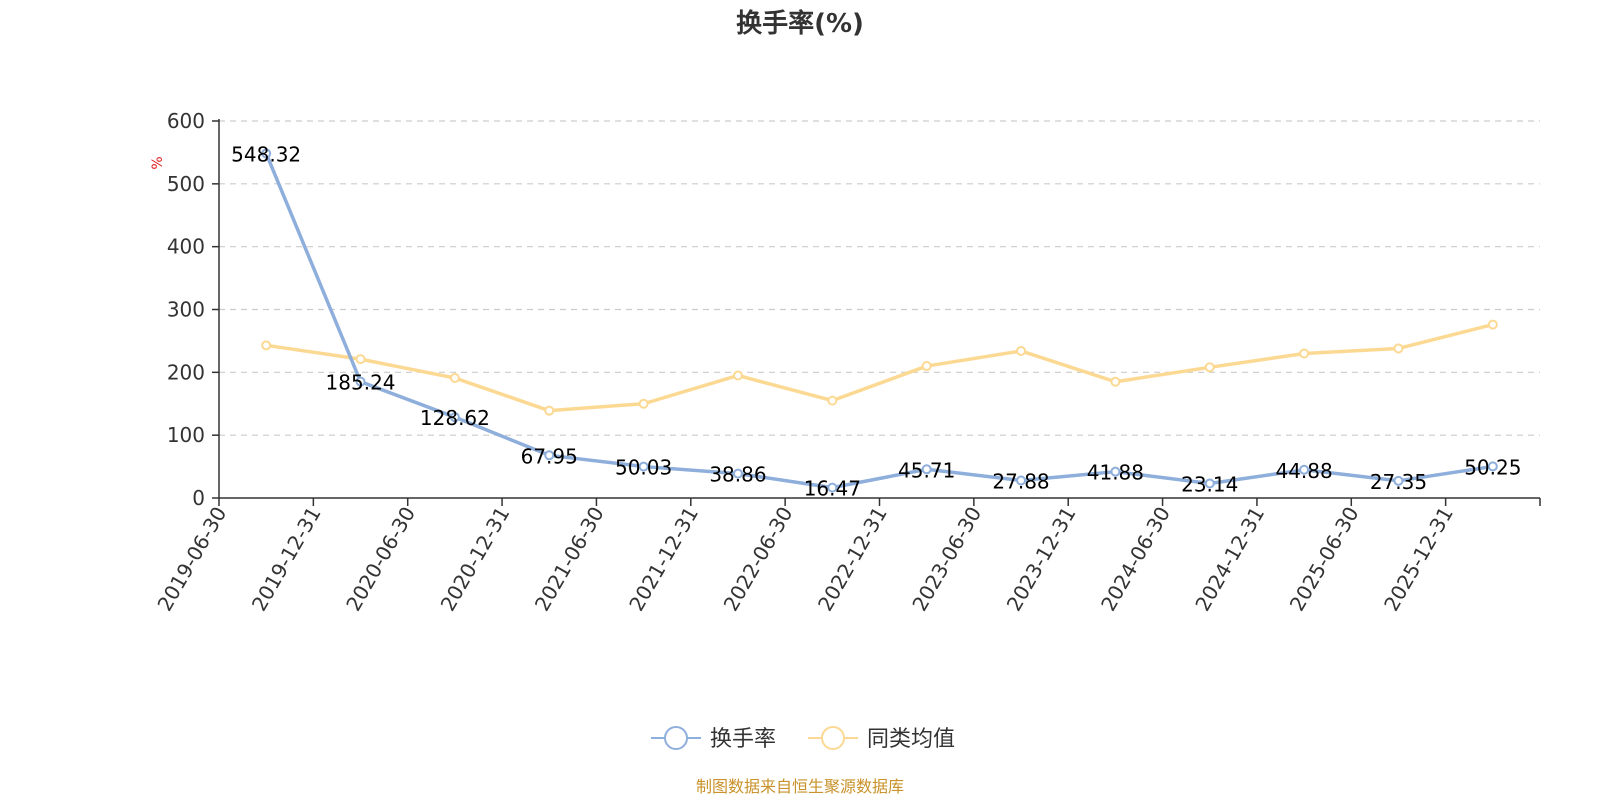 This screenshot has height=800, width=1600. I want to click on data-label: 38.86, so click(737, 475).